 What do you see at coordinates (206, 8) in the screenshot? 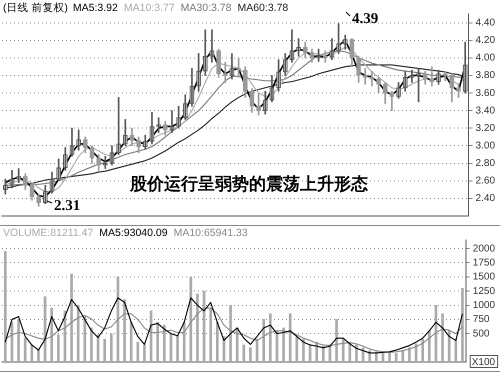
I see `text: MA30:3.78` at bounding box center [206, 8].